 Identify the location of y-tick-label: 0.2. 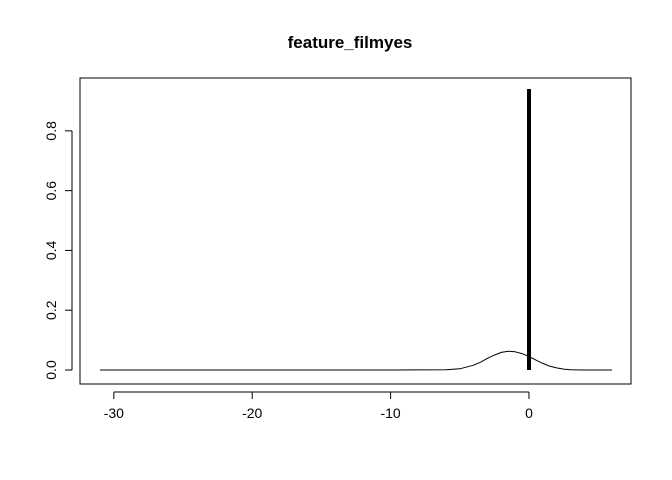
(51, 310).